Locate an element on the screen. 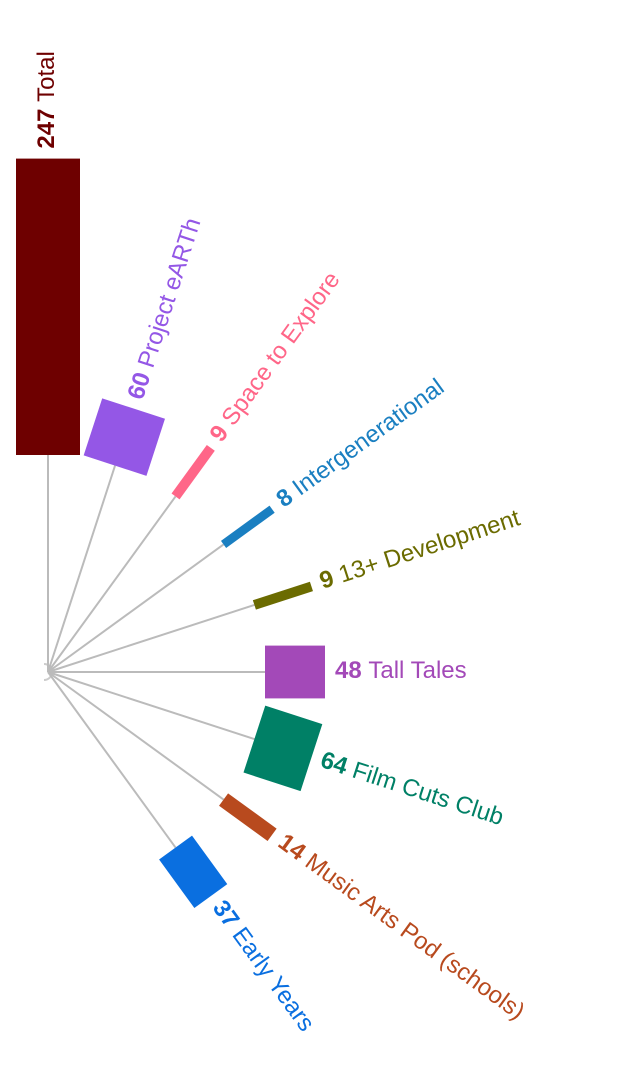 The width and height of the screenshot is (617, 1081). name-label: 13+ Development is located at coordinates (429, 547).